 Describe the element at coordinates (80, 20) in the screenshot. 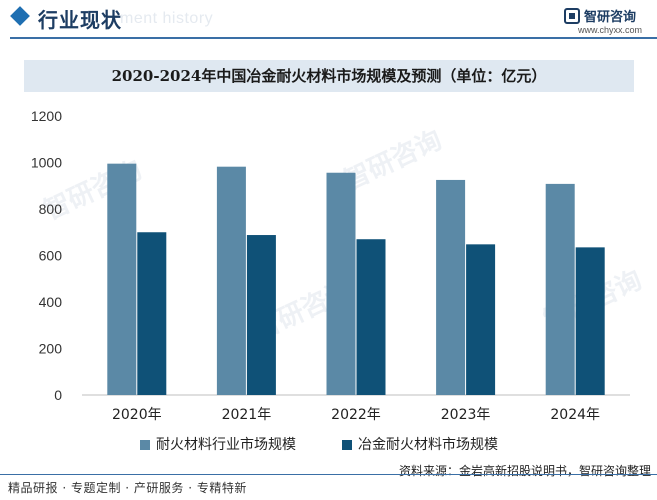

I see `section-title: 行业现状` at that location.